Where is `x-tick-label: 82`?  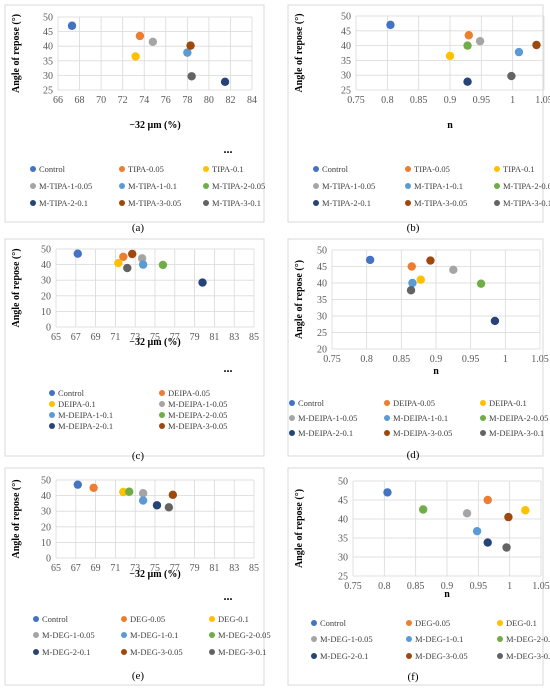 x-tick-label: 82 is located at coordinates (230, 100).